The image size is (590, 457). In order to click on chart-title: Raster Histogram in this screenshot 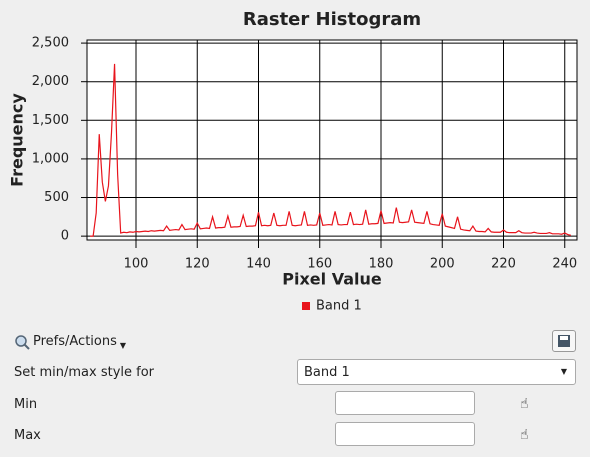, I will do `click(332, 19)`.